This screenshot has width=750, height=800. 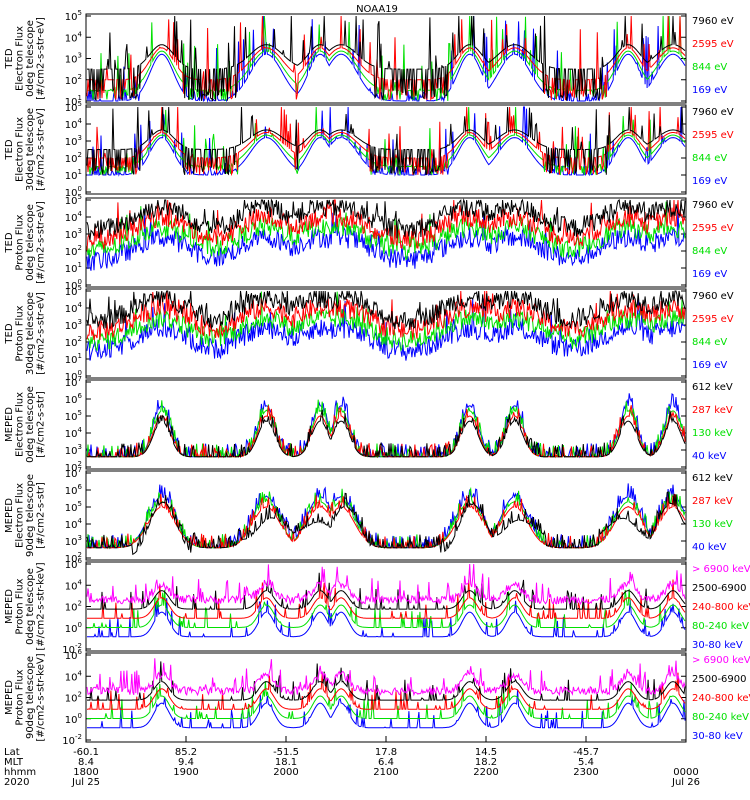 I want to click on legend-entry: 40 keV, so click(x=709, y=547).